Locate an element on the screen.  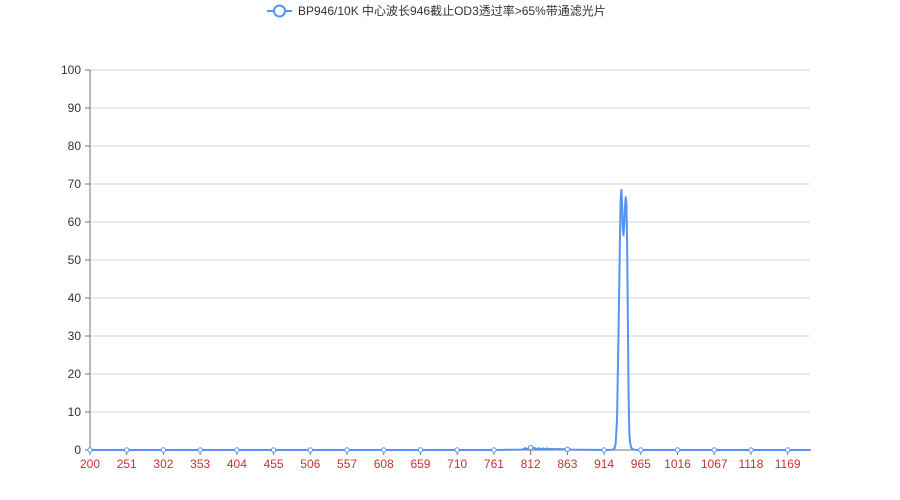
legend-circle-icon is located at coordinates (279, 11).